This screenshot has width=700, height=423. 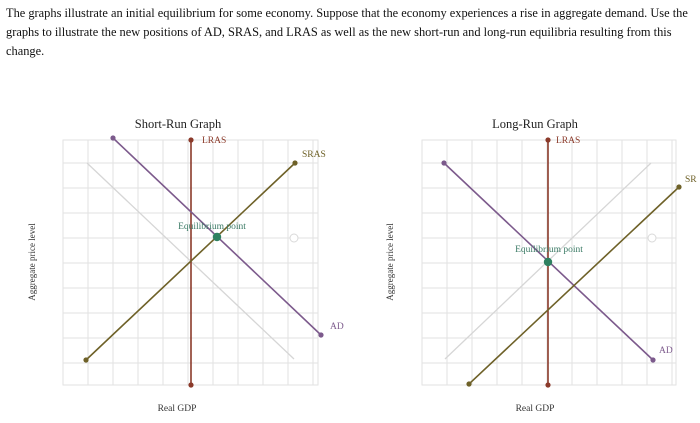 What do you see at coordinates (574, 285) in the screenshot?
I see `long-run-sras-curve` at bounding box center [574, 285].